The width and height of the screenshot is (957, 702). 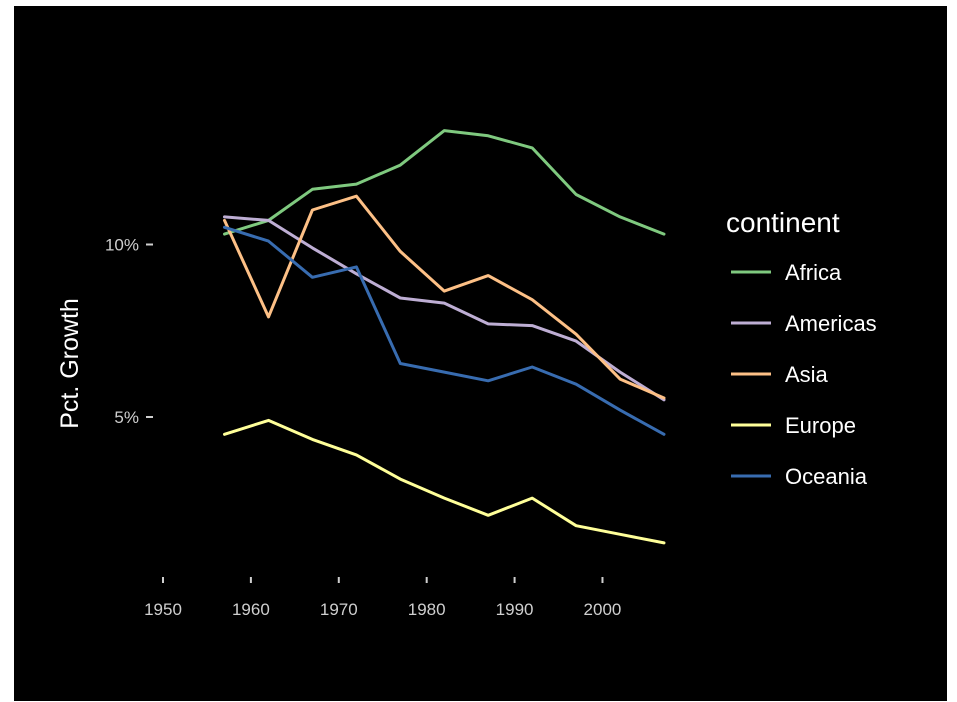 I want to click on x-axis: 1950 1960 1970 1980 1990 2000, so click(x=382, y=598).